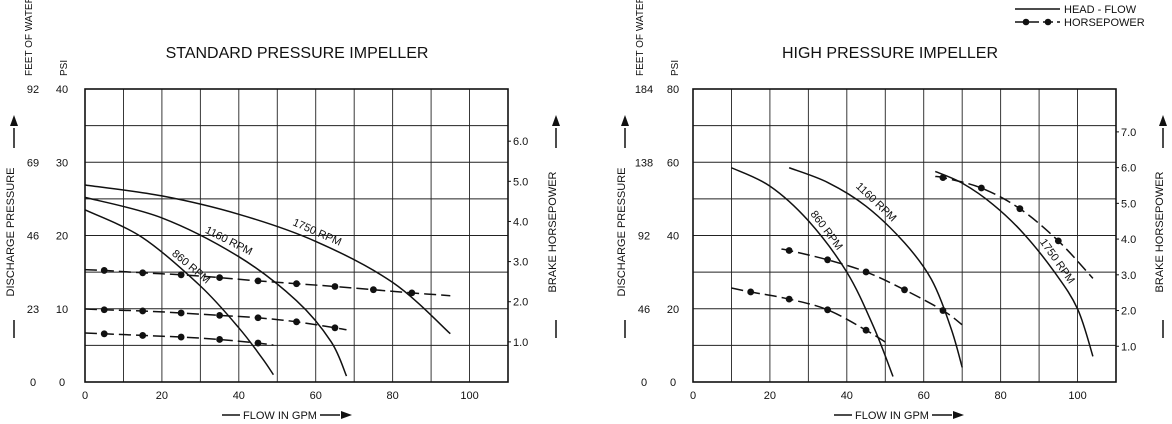  I want to click on rpm-label: 1750 RPM, so click(317, 233).